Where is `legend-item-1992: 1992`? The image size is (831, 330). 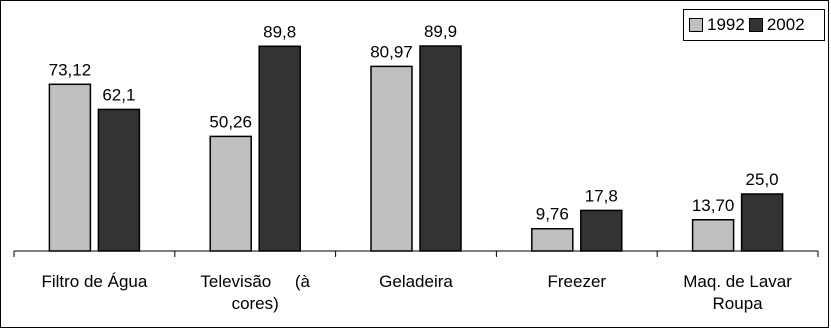 legend-item-1992: 1992 is located at coordinates (717, 25).